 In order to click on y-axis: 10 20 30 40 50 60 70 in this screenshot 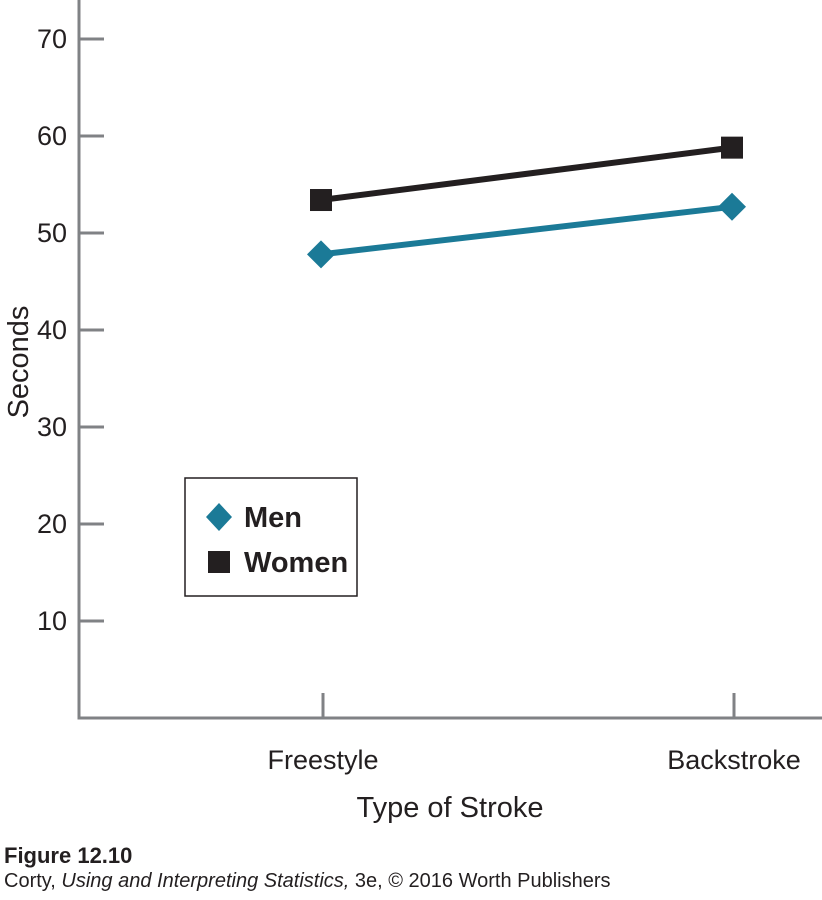, I will do `click(70, 359)`.